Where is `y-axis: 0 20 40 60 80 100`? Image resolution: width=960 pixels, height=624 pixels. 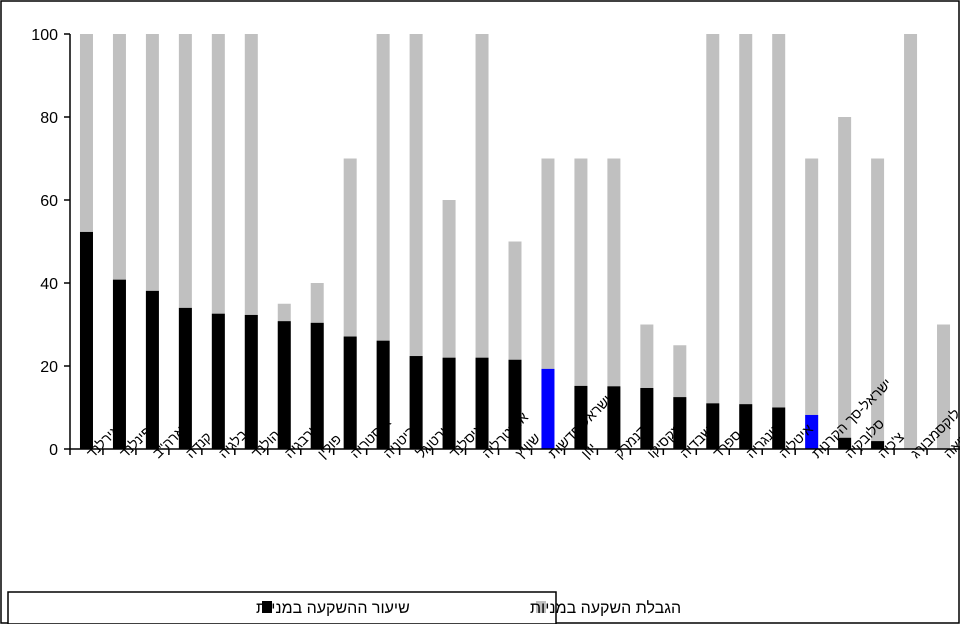
y-axis: 0 20 40 60 80 100 is located at coordinates (51, 243).